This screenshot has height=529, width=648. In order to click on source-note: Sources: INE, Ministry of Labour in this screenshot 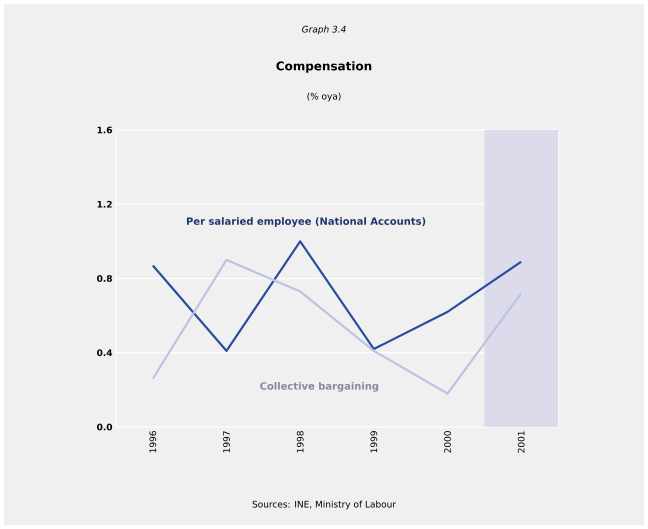, I will do `click(324, 505)`.